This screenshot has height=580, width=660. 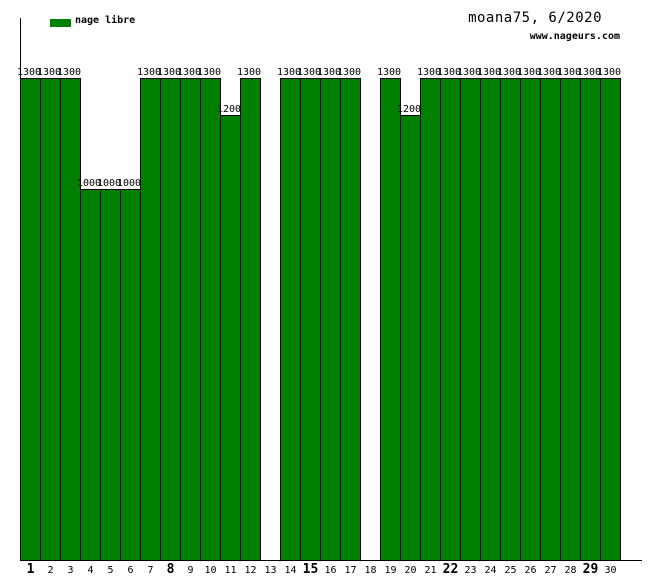 I want to click on day-label: 26, so click(x=530, y=570).